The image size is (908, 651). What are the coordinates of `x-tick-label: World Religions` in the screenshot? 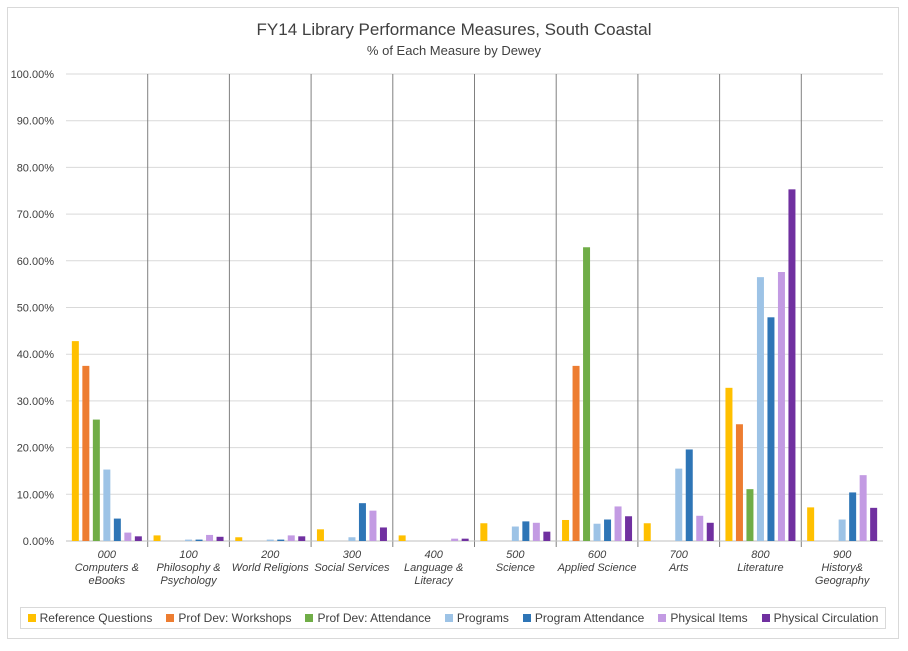 It's located at (271, 568).